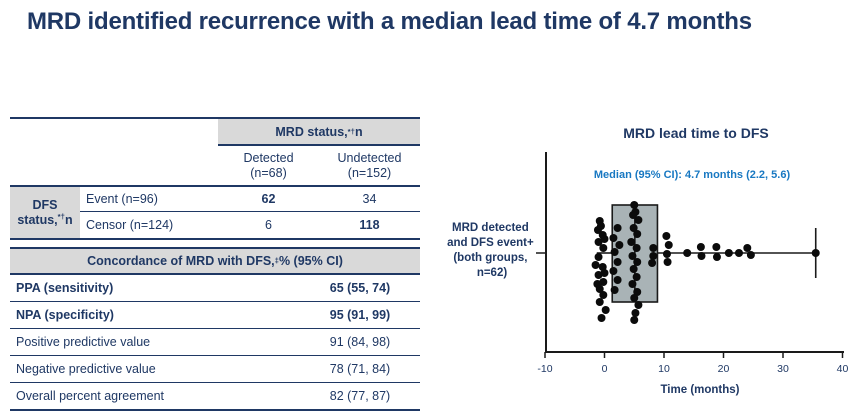  Describe the element at coordinates (90, 396) in the screenshot. I see `row-label-opa: Overall percent agreement` at that location.